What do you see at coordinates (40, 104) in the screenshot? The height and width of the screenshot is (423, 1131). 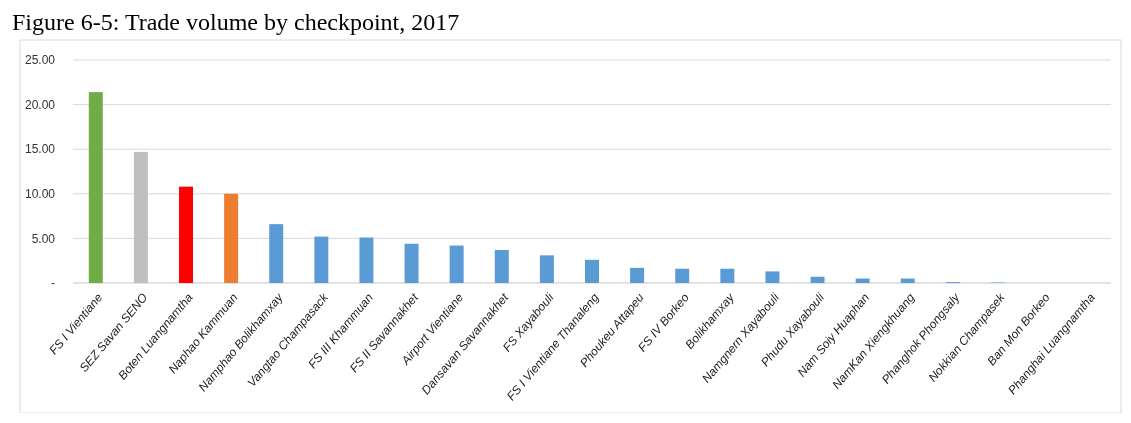 I see `y-tick-label: 20.00` at bounding box center [40, 104].